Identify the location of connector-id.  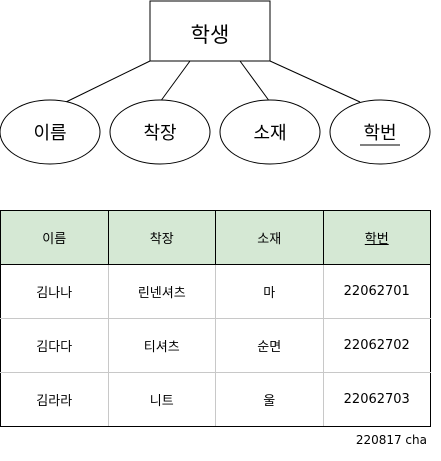
(315, 81).